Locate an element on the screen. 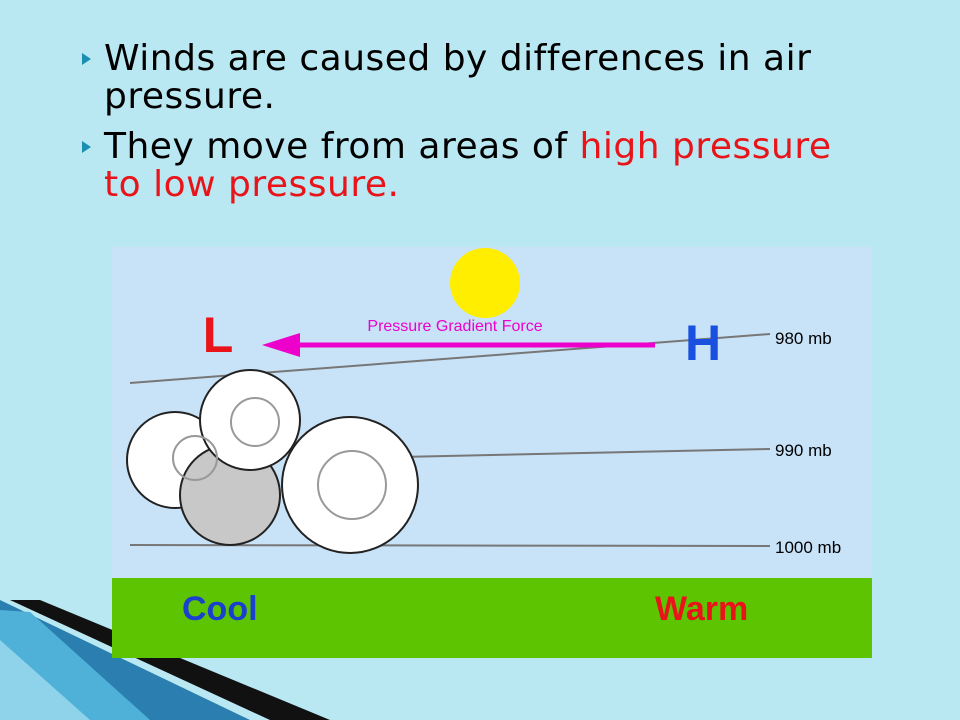  ground-right-label: Warm is located at coordinates (701, 609).